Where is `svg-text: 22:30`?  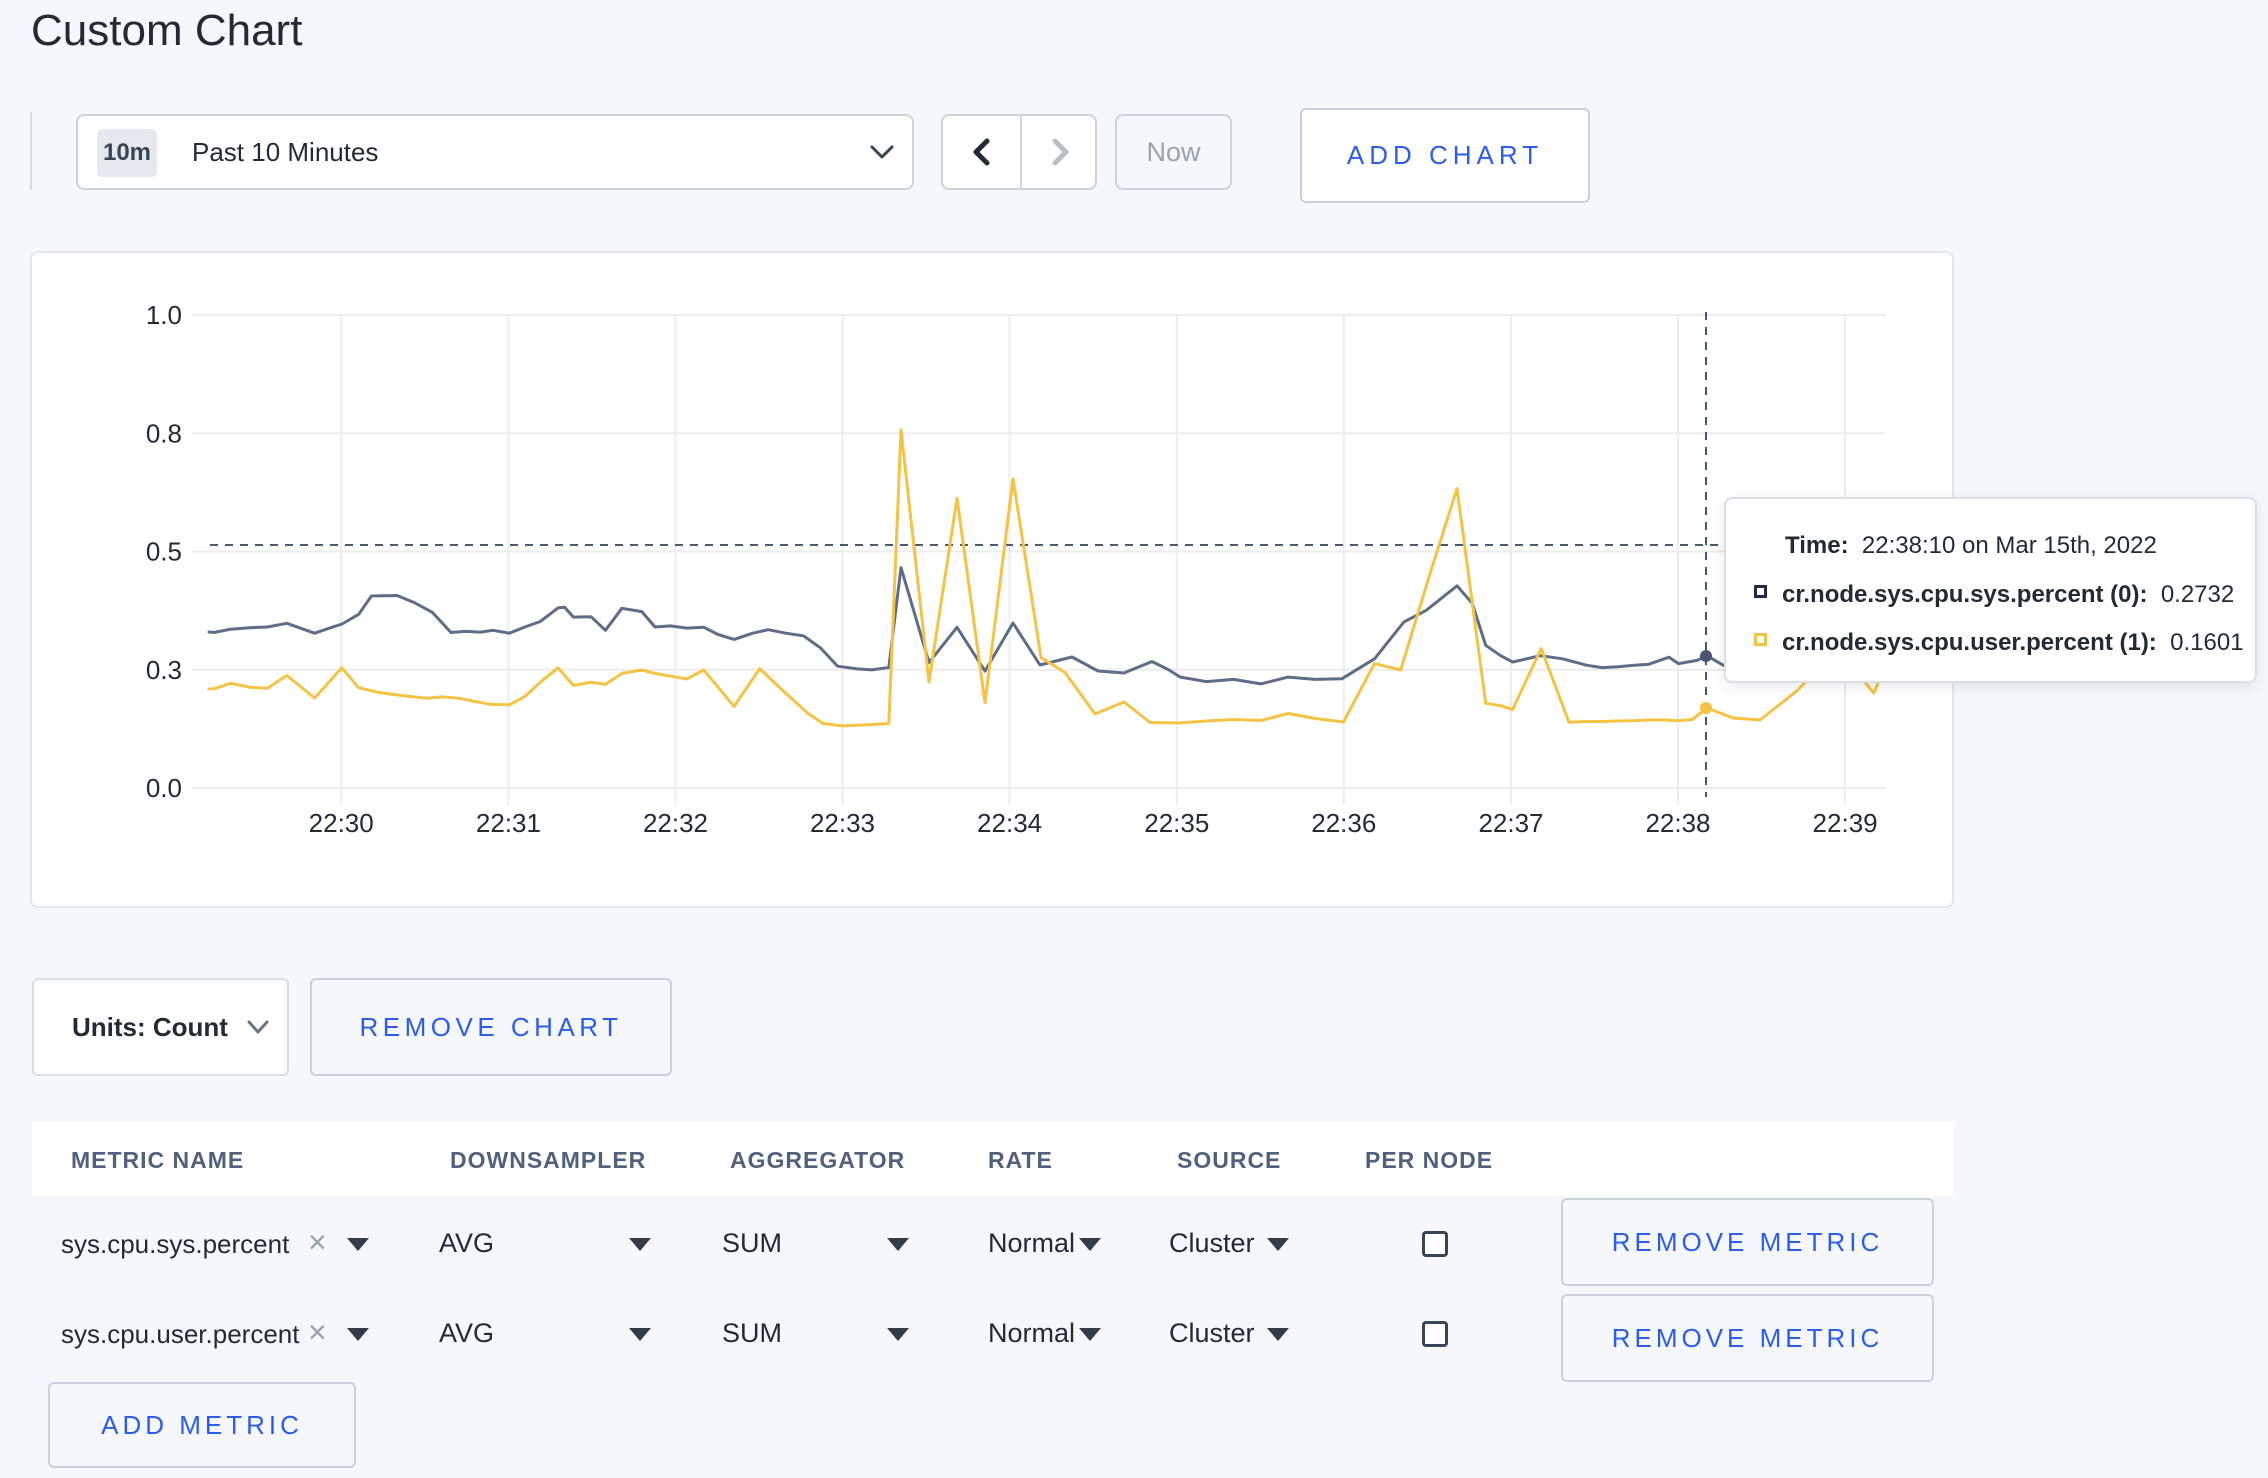
svg-text: 22:30 is located at coordinates (341, 823).